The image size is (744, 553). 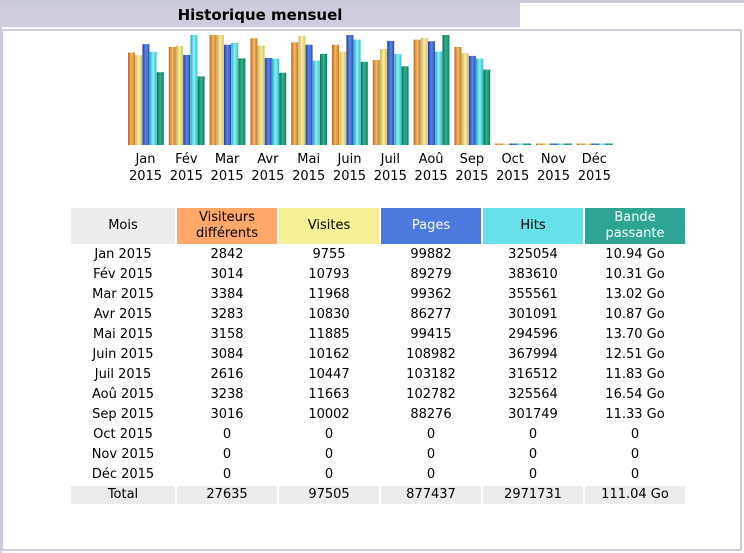 What do you see at coordinates (329, 334) in the screenshot?
I see `cell-visits: 11885` at bounding box center [329, 334].